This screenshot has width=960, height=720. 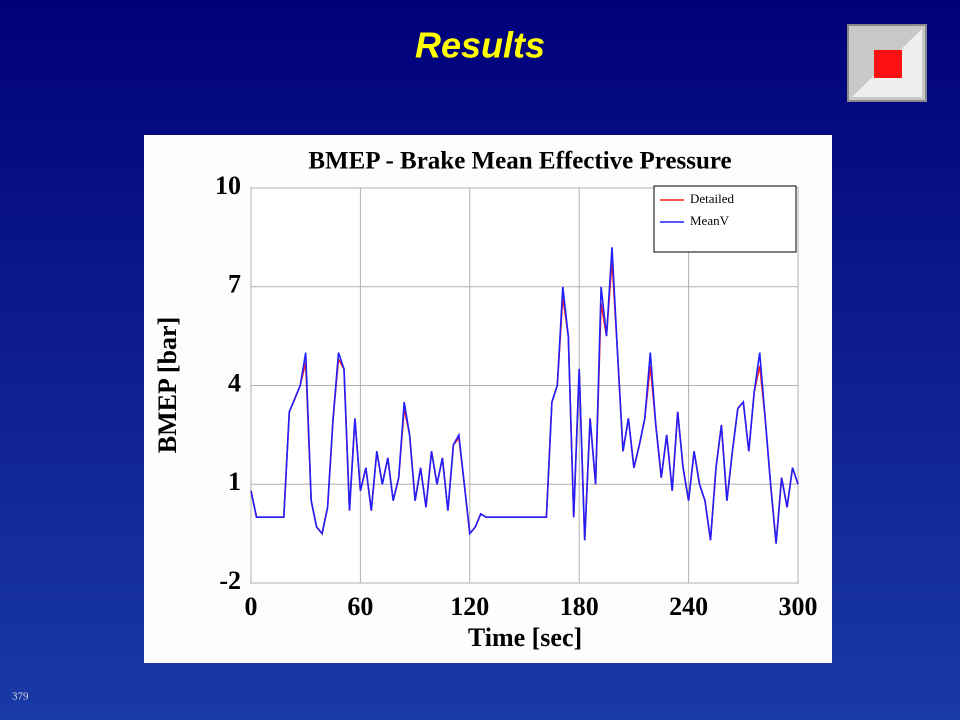 I want to click on y-tick-label: -2, so click(x=230, y=580).